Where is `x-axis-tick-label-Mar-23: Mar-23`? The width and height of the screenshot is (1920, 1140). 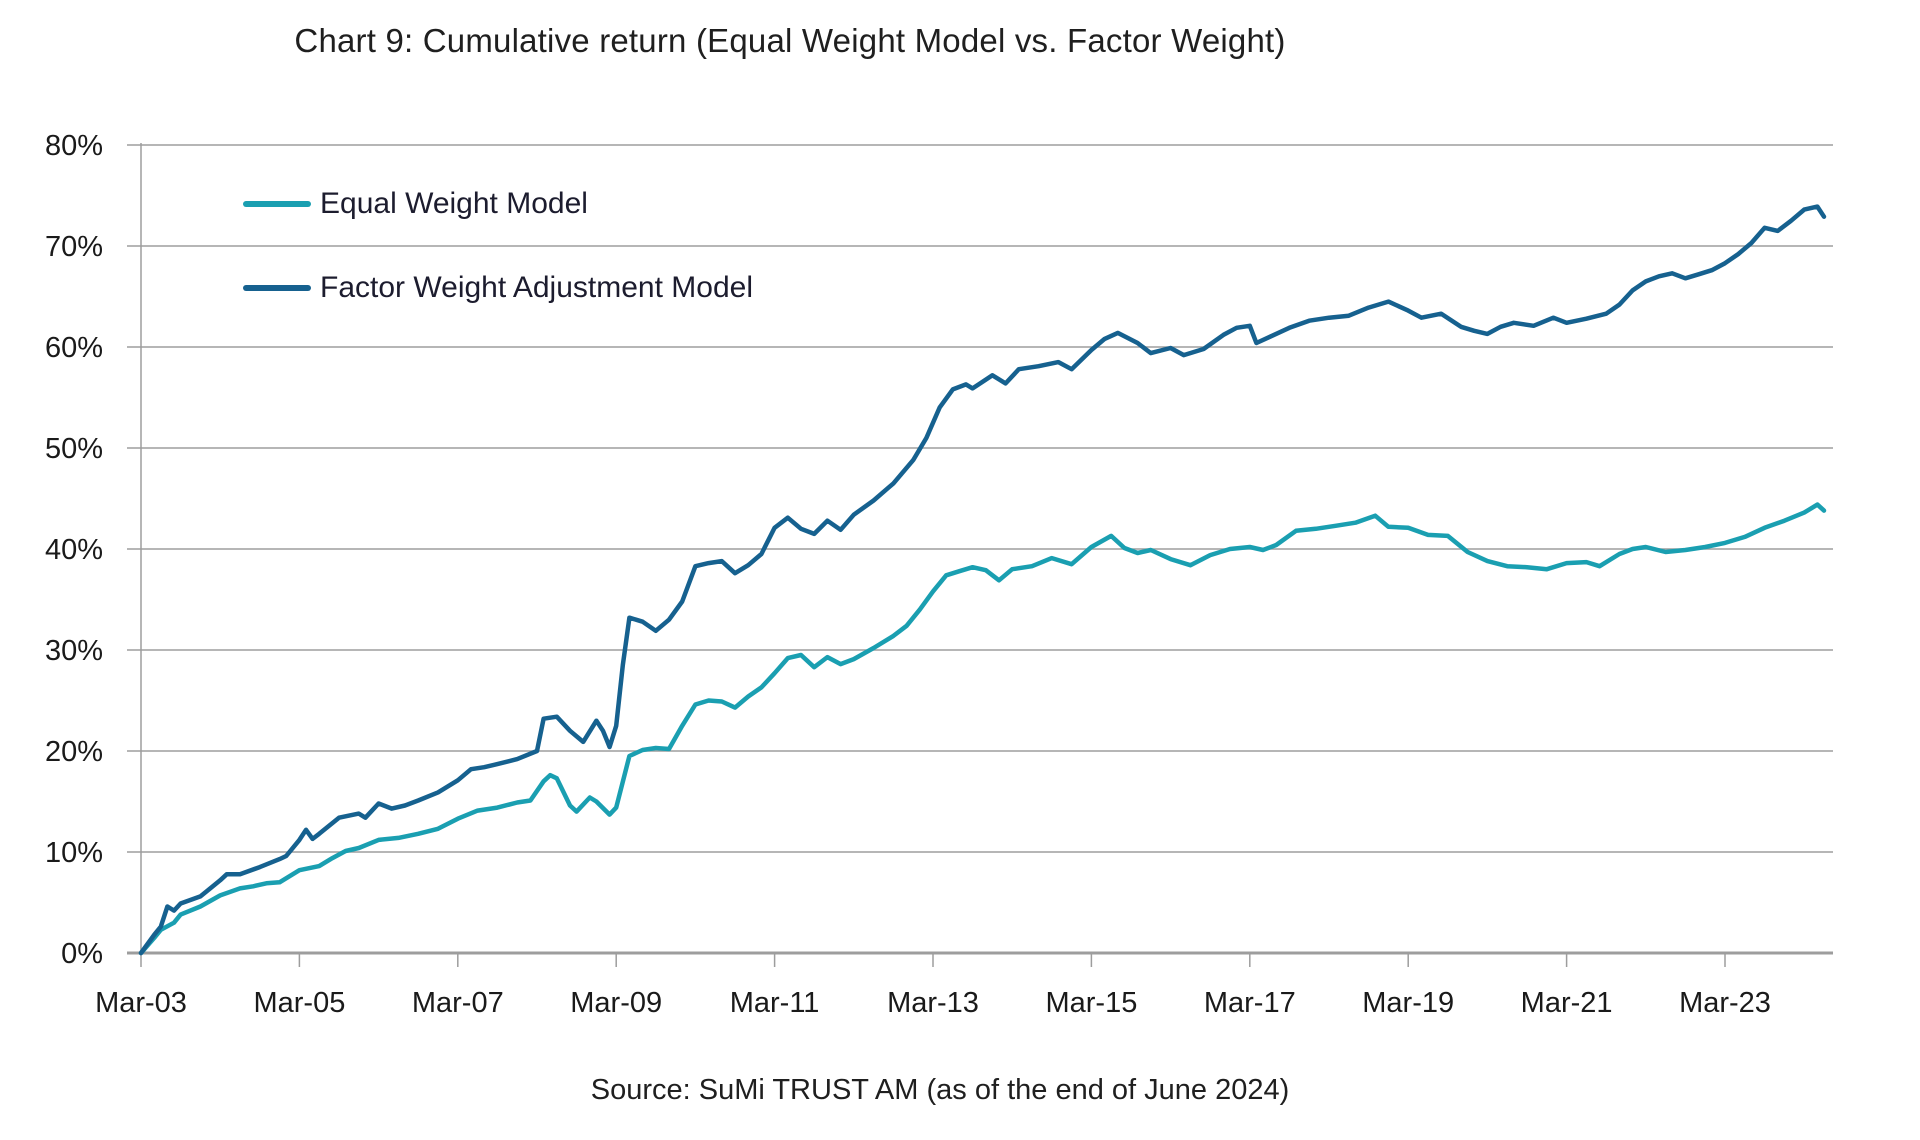
x-axis-tick-label-Mar-23: Mar-23 is located at coordinates (1725, 1003).